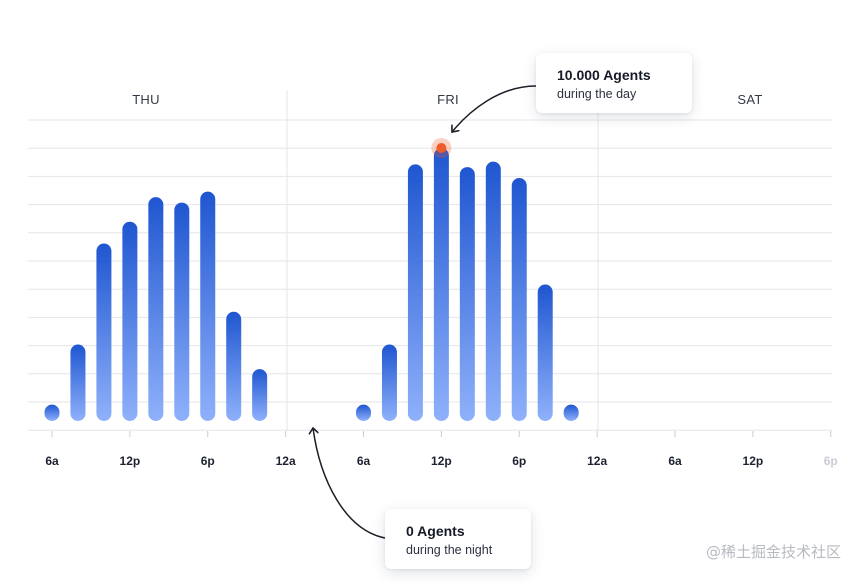  Describe the element at coordinates (597, 94) in the screenshot. I see `day-annotation-text: during the day` at that location.